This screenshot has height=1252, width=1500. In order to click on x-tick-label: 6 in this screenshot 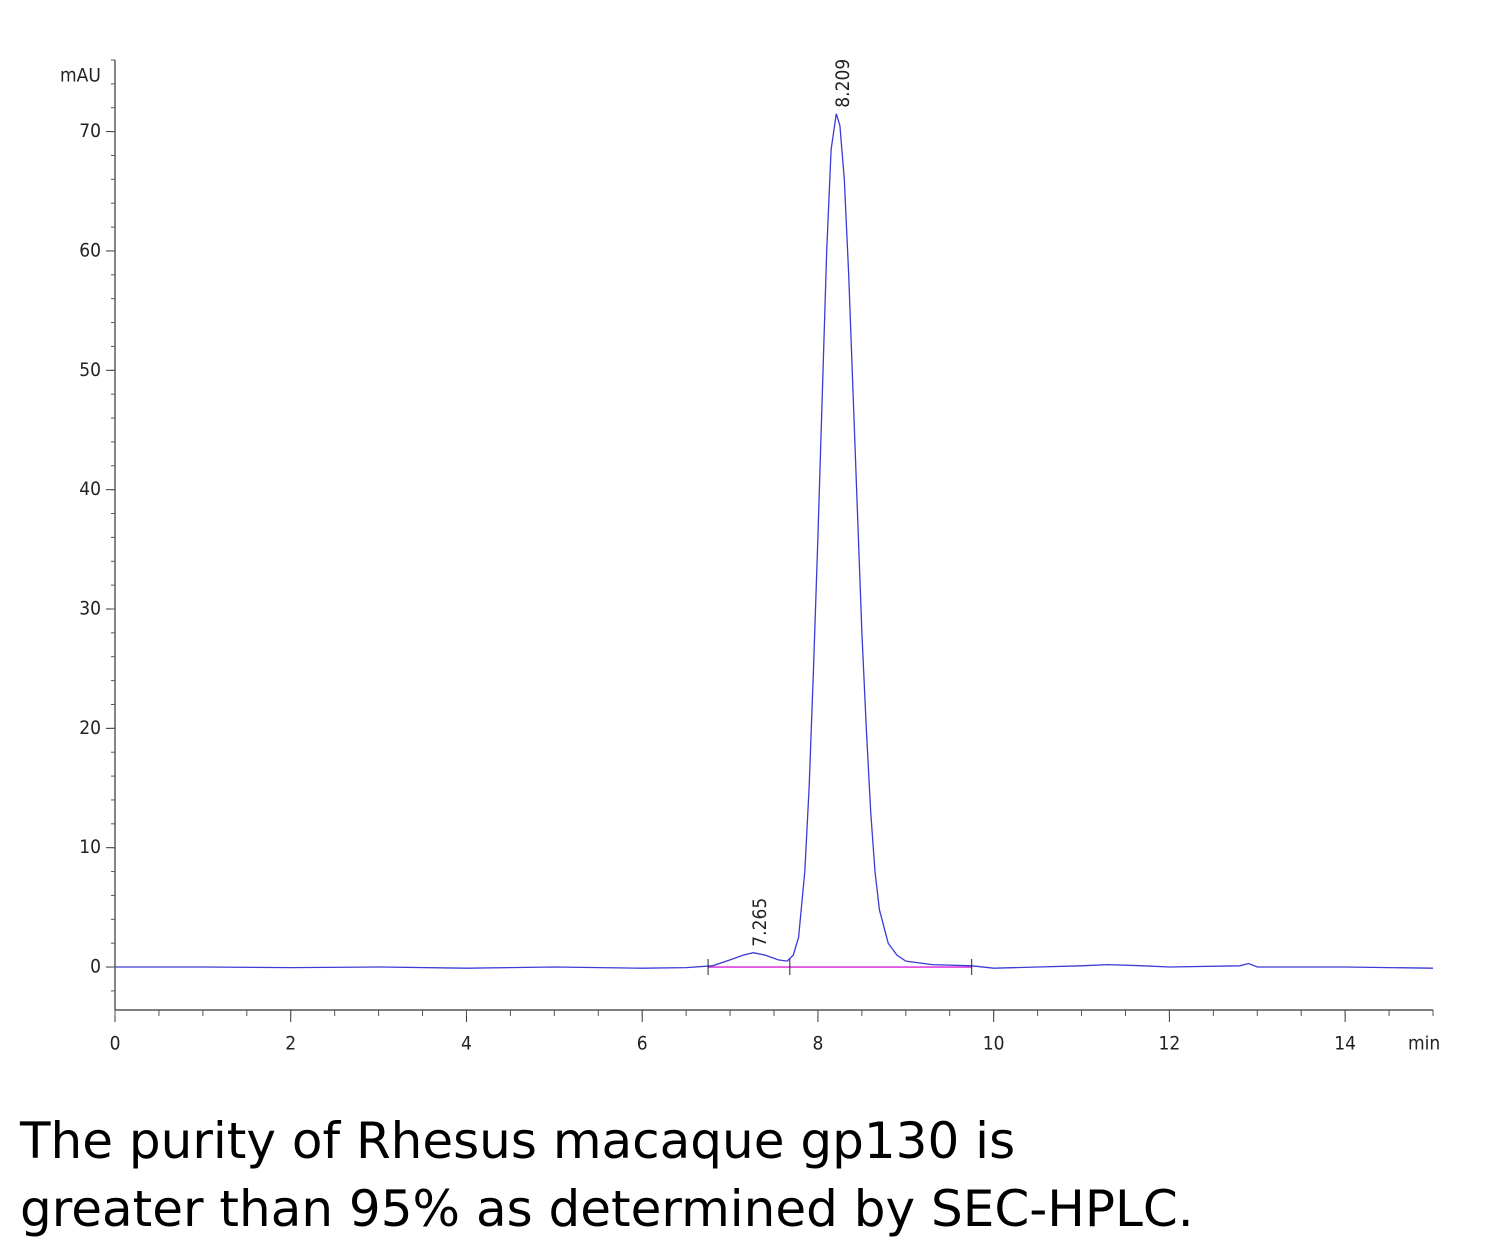, I will do `click(642, 1044)`.